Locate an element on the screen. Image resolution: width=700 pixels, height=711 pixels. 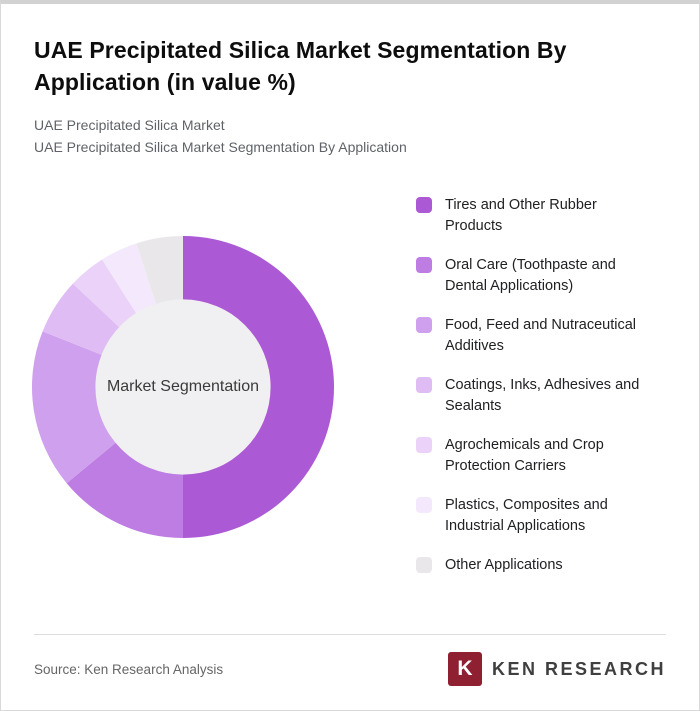
donut-hole is located at coordinates (183, 387).